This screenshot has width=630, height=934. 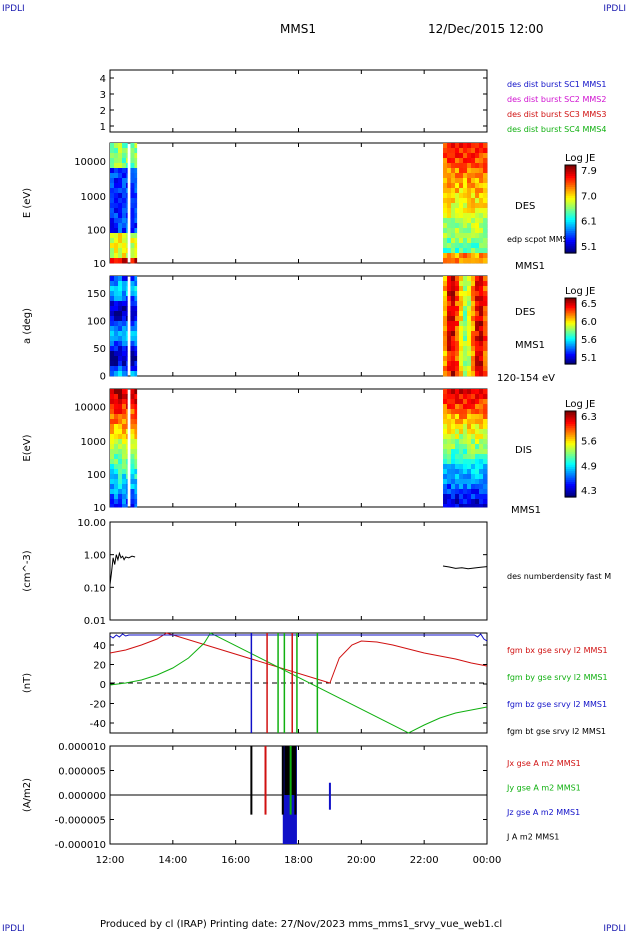 I want to click on legend-entry: des dist burst SC1 MMS1, so click(x=556, y=84).